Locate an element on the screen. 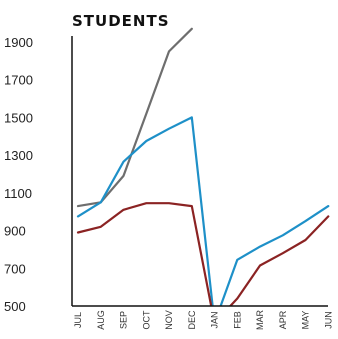 The height and width of the screenshot is (339, 338). y-tick-label: 1700 is located at coordinates (18, 80).